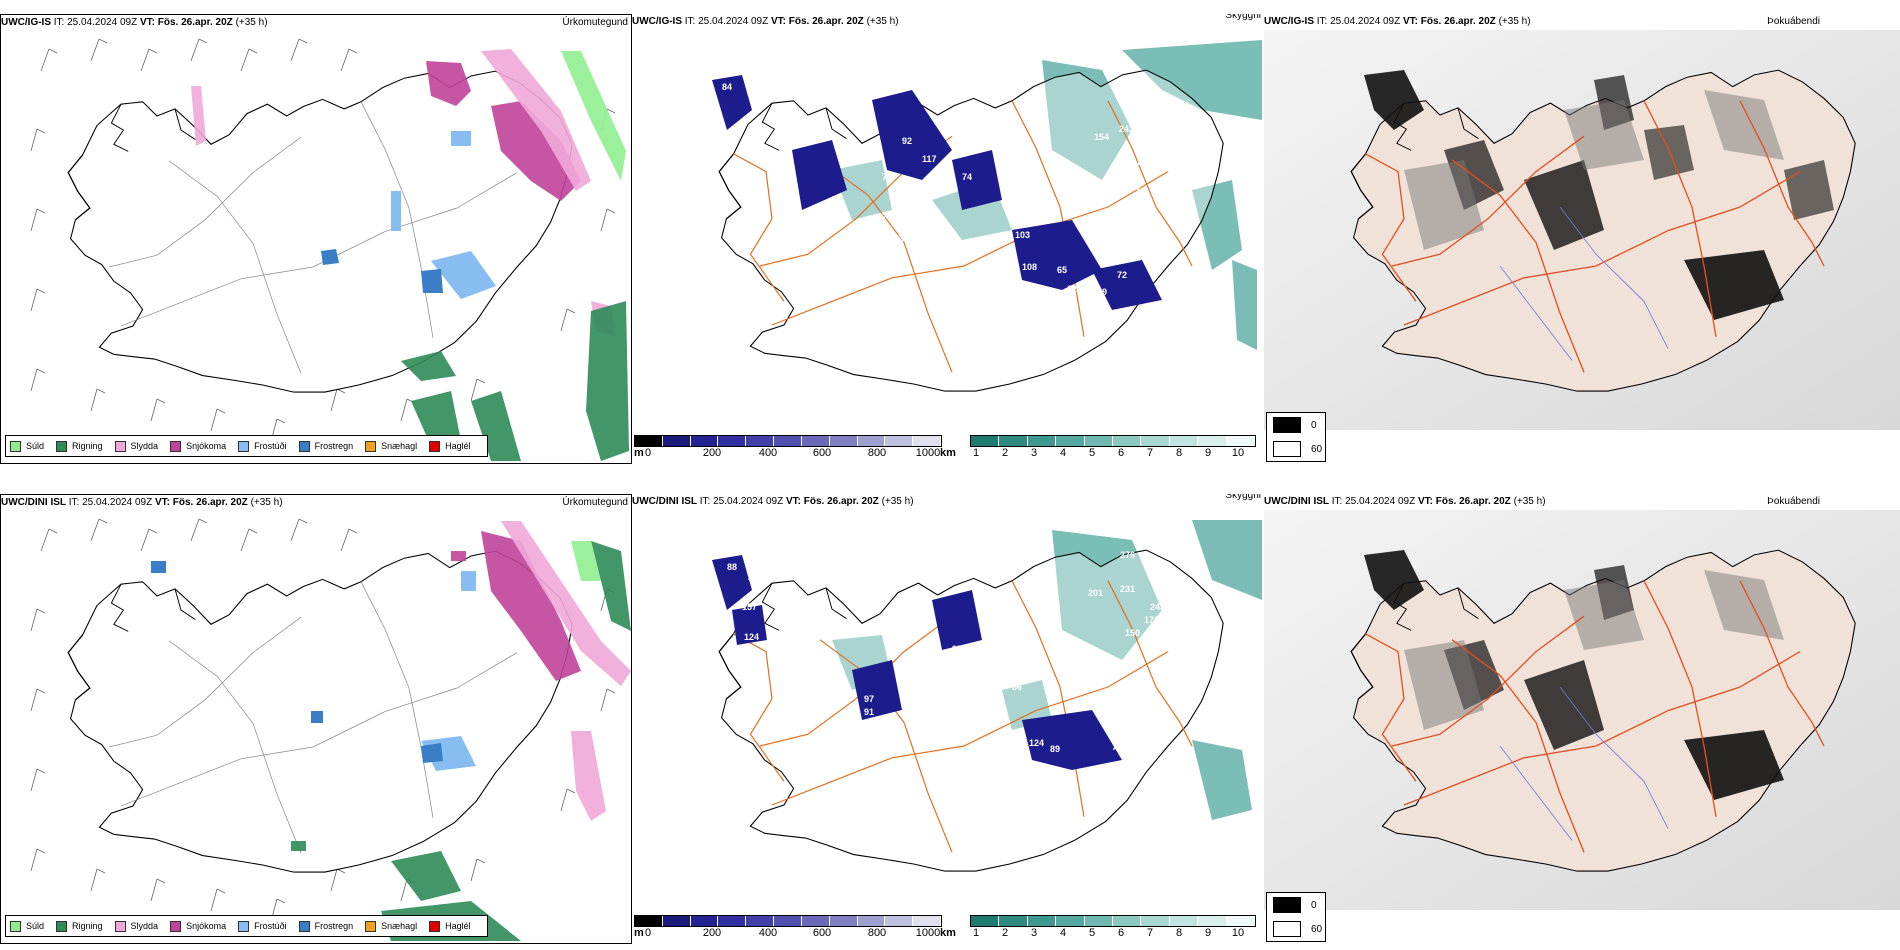 This screenshot has width=1900, height=950. Describe the element at coordinates (450, 446) in the screenshot. I see `legend-item: Haglél` at that location.